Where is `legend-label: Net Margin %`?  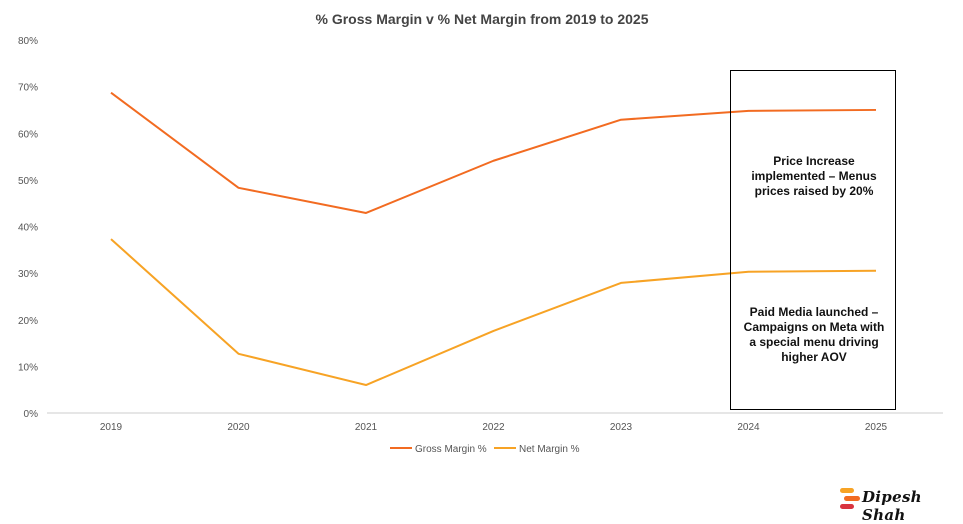
legend-label: Net Margin % is located at coordinates (549, 449).